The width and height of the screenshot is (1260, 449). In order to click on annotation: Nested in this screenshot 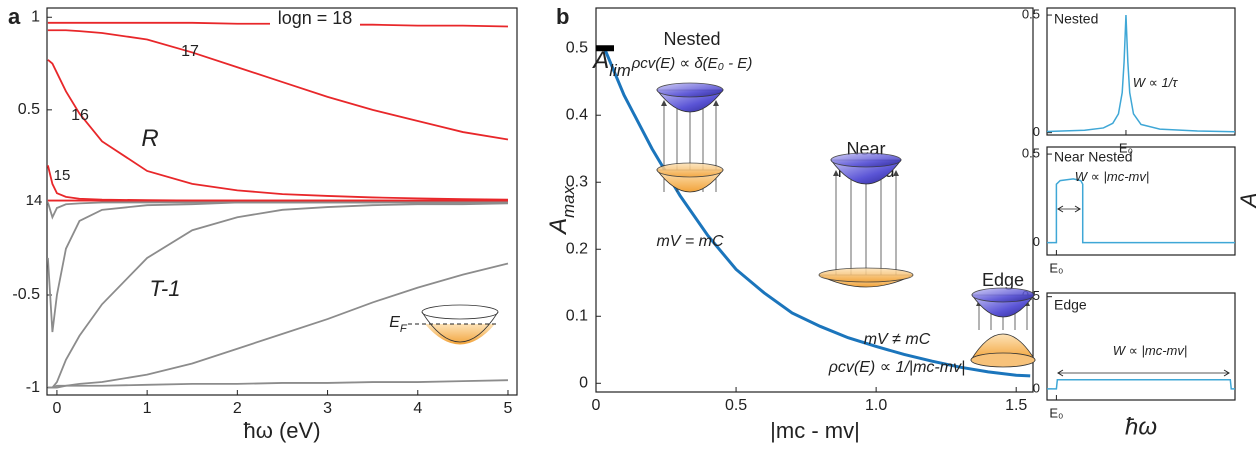, I will do `click(691, 39)`.